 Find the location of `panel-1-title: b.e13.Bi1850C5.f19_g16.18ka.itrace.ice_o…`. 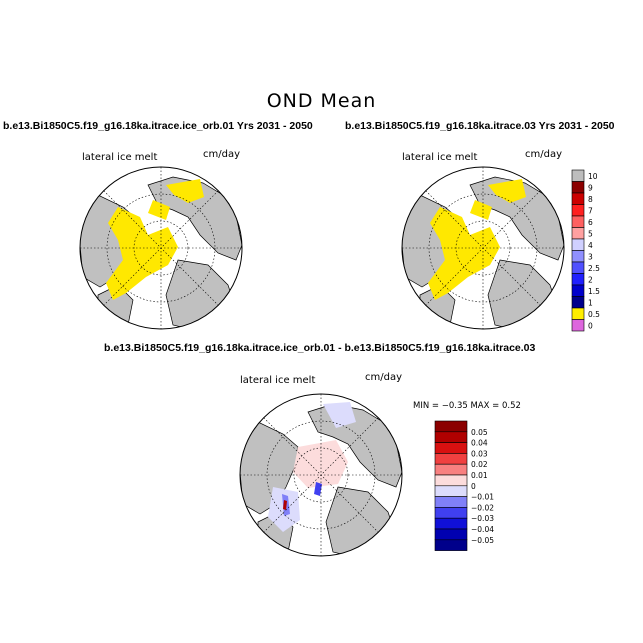

panel-1-title: b.e13.Bi1850C5.f19_g16.18ka.itrace.ice_o… is located at coordinates (158, 126).